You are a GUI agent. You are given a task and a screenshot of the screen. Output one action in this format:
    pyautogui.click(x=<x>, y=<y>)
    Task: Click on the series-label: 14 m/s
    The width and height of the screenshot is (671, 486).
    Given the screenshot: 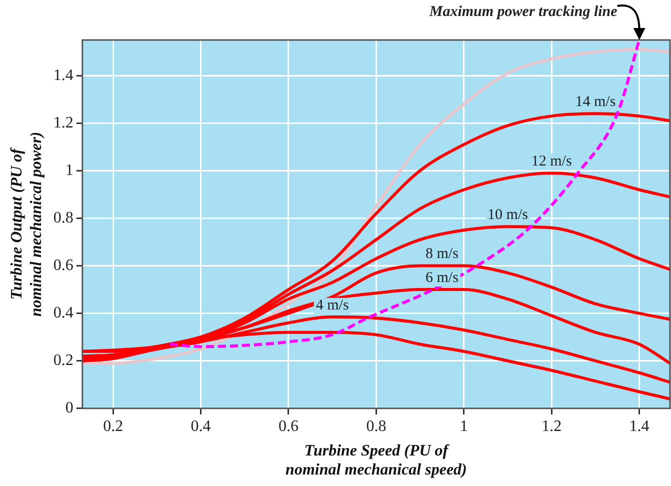 What is the action you would take?
    pyautogui.click(x=595, y=102)
    